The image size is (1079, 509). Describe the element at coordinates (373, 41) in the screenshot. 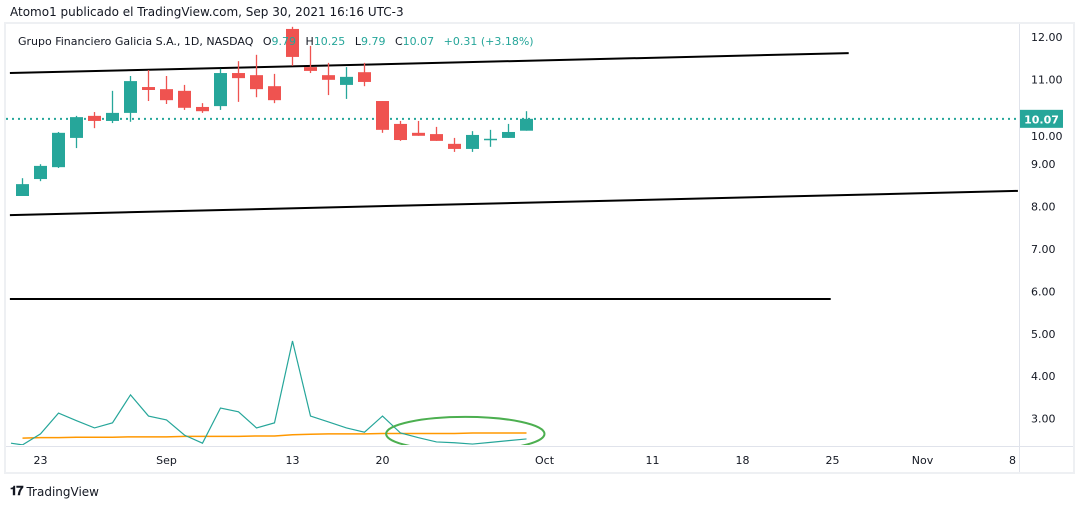

I see `legend-low-value: 9.79` at that location.